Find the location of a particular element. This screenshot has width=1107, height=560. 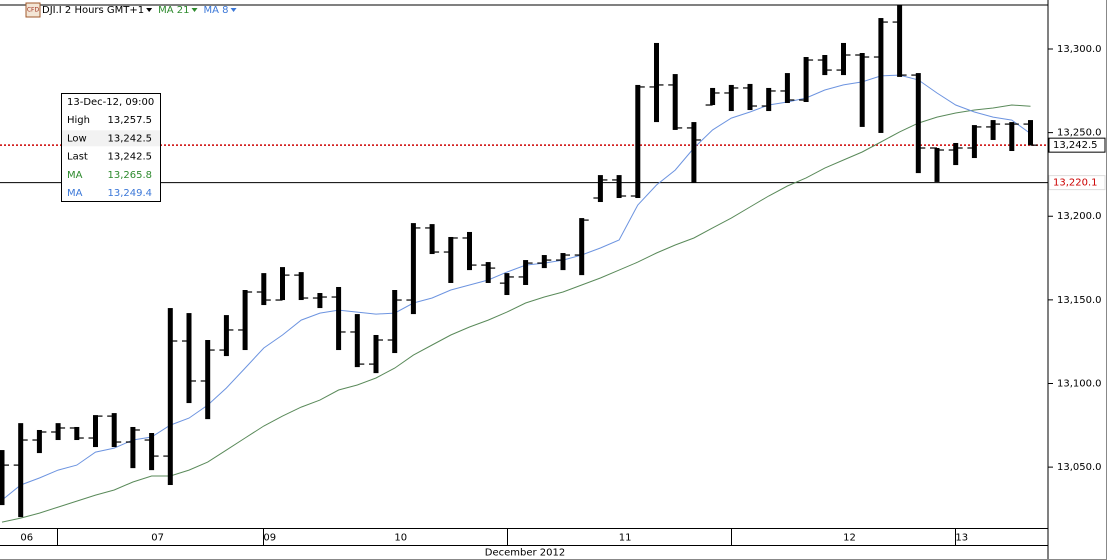

level-label: 13,220.1 is located at coordinates (1075, 183).